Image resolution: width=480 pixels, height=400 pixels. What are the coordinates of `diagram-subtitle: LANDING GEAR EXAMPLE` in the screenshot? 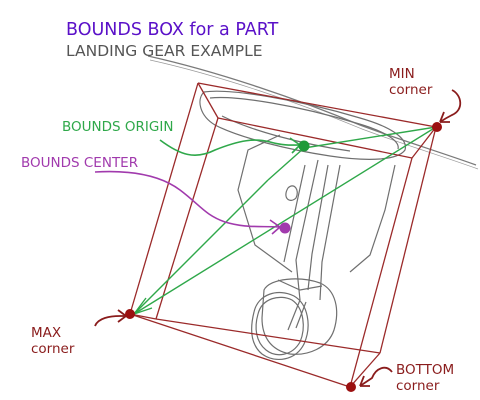 It's located at (164, 51).